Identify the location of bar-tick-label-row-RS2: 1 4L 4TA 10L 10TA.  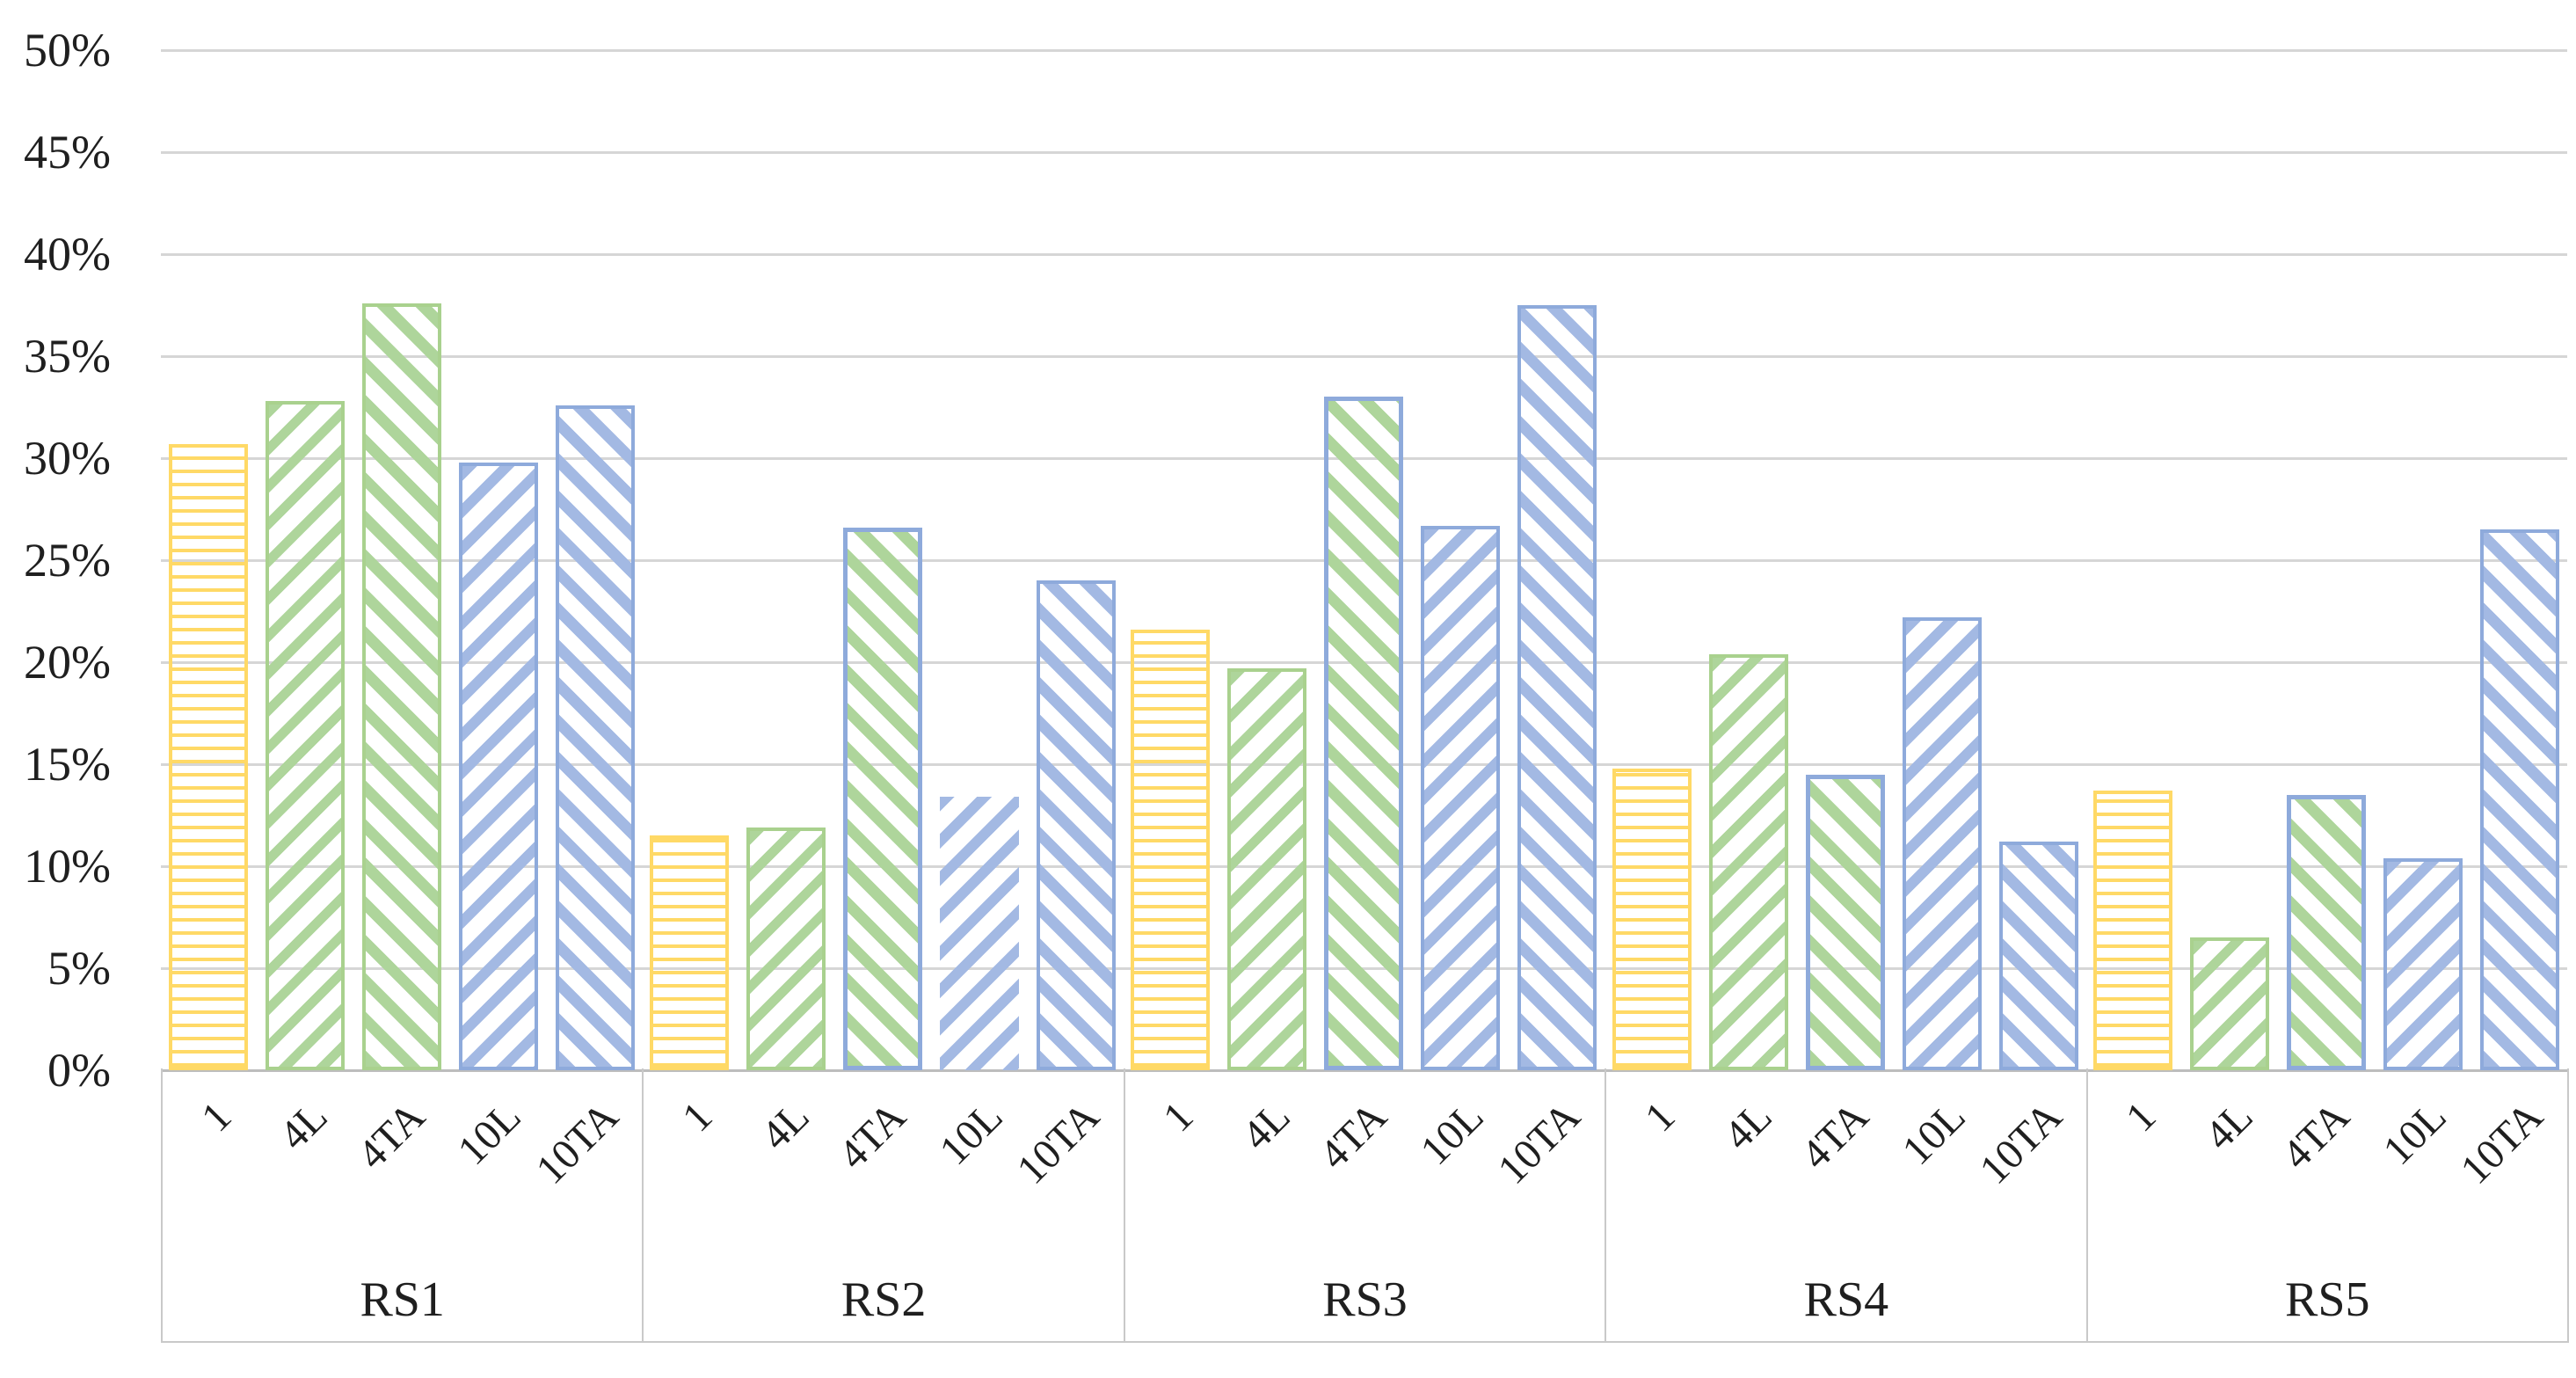
(883, 1143).